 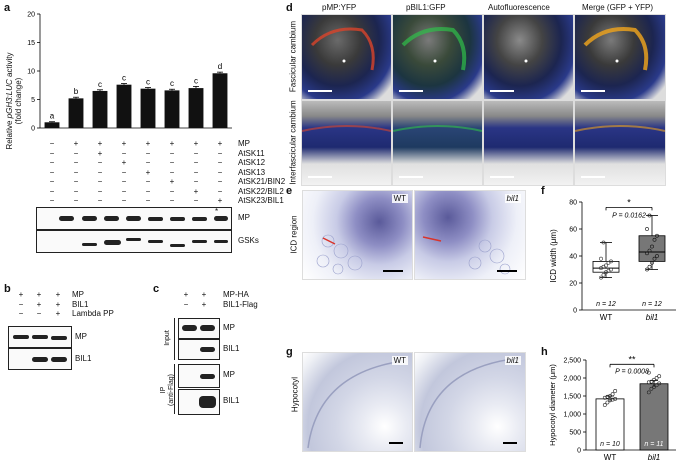 I want to click on panel-c-row-label: BIL1-Flag, so click(x=240, y=304).